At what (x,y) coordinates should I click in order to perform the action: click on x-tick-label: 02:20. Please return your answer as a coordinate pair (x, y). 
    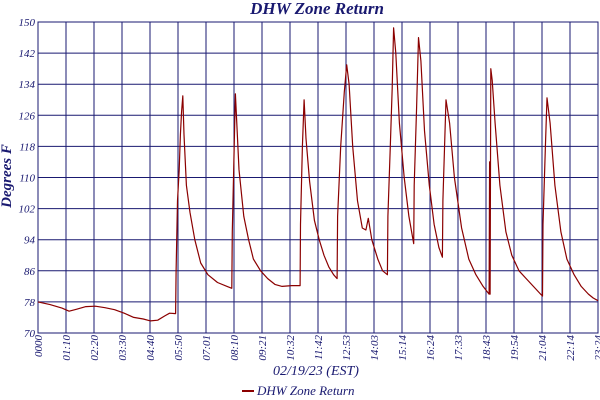
    Looking at the image, I should click on (95, 348).